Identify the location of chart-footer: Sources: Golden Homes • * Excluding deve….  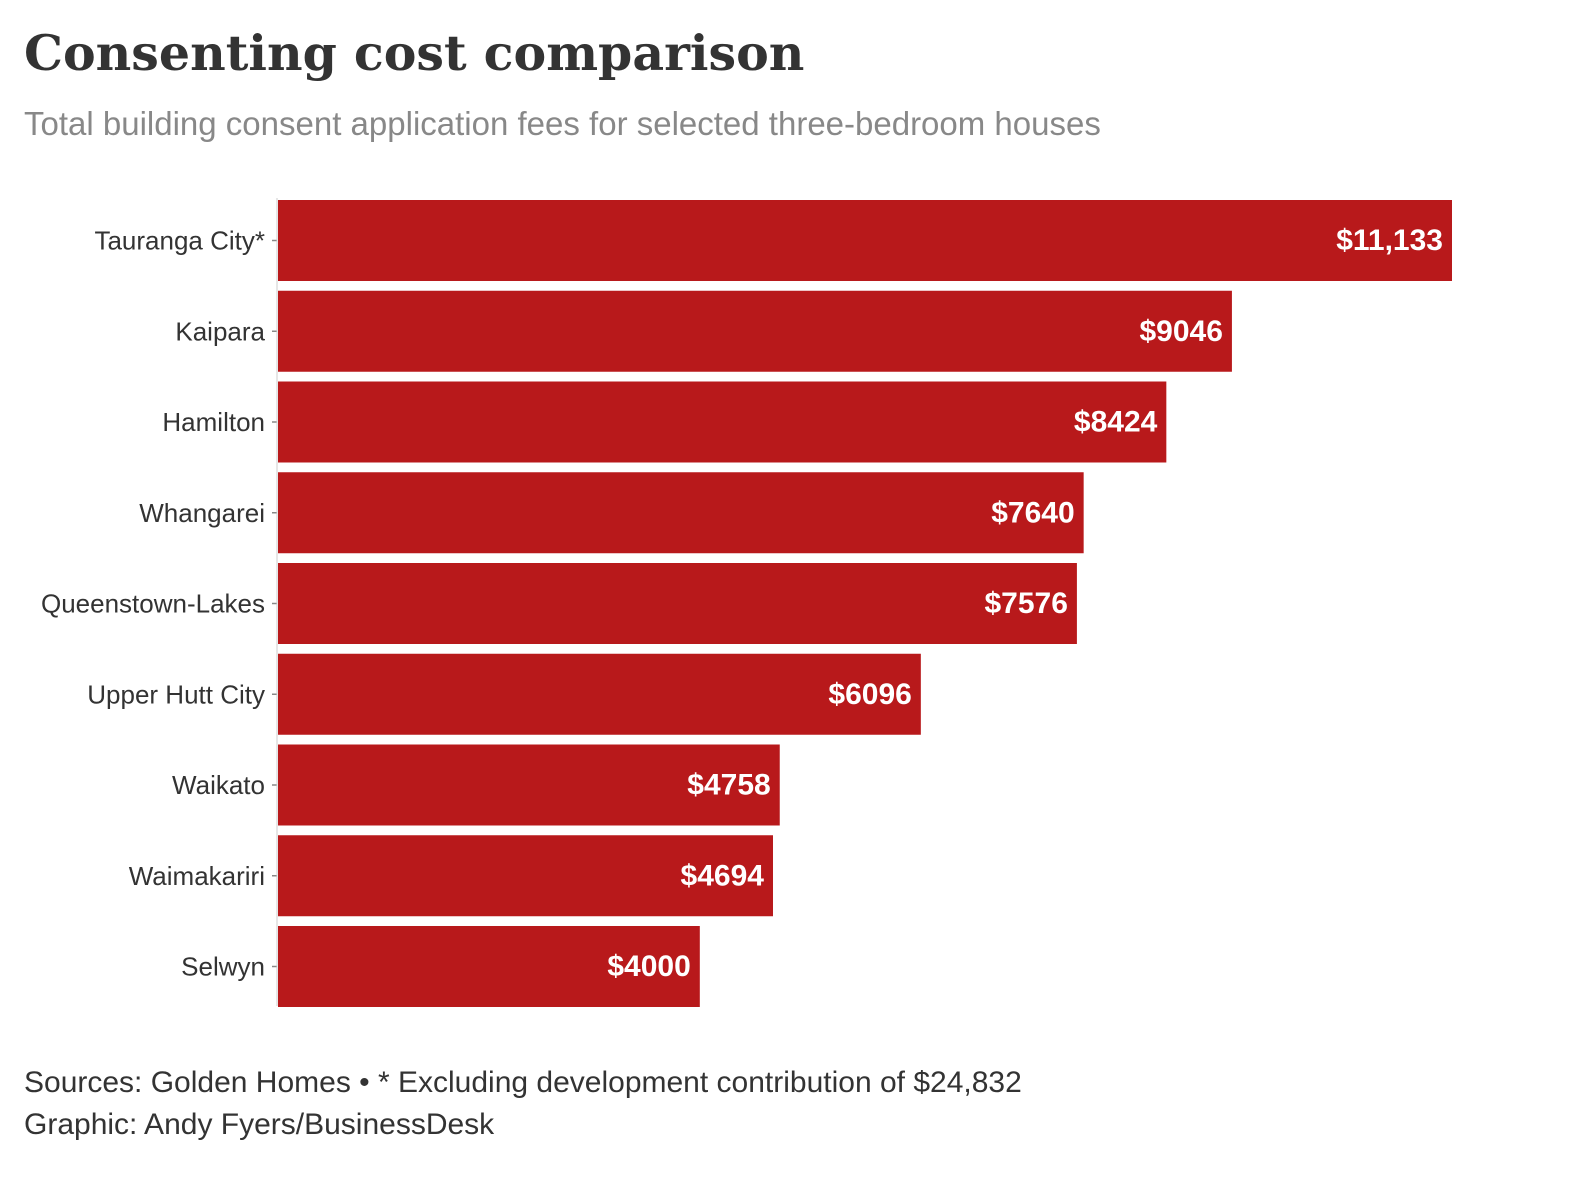
(523, 1104).